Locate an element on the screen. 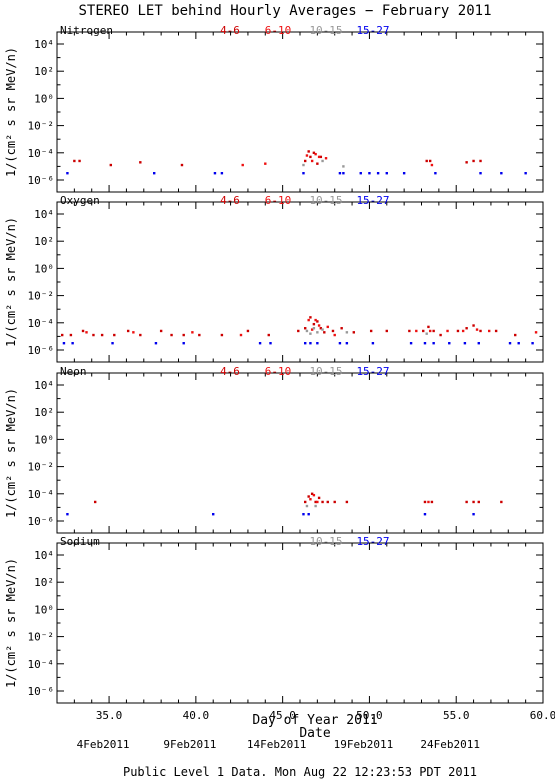 The height and width of the screenshot is (780, 555). x-axis-label: Day of Year 2011 is located at coordinates (314, 720).